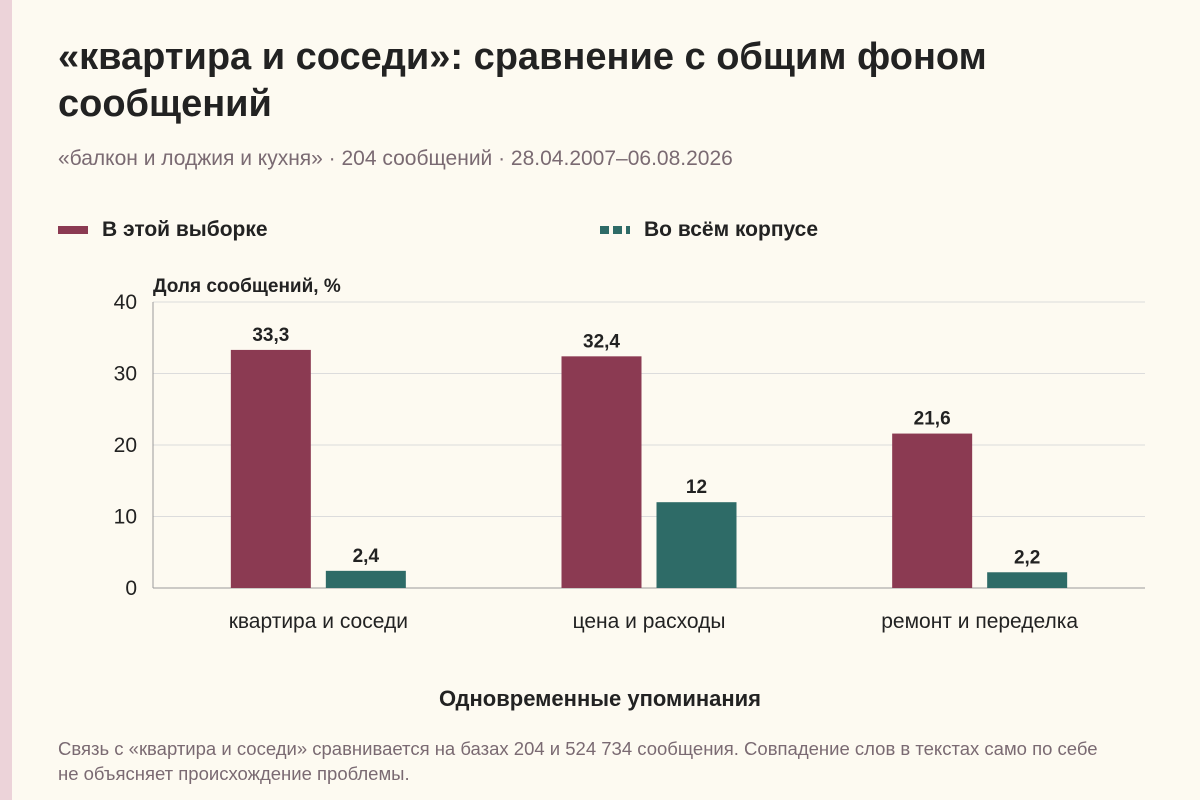  Describe the element at coordinates (601, 341) in the screenshot. I see `value-label-sample-1: 32,4` at that location.